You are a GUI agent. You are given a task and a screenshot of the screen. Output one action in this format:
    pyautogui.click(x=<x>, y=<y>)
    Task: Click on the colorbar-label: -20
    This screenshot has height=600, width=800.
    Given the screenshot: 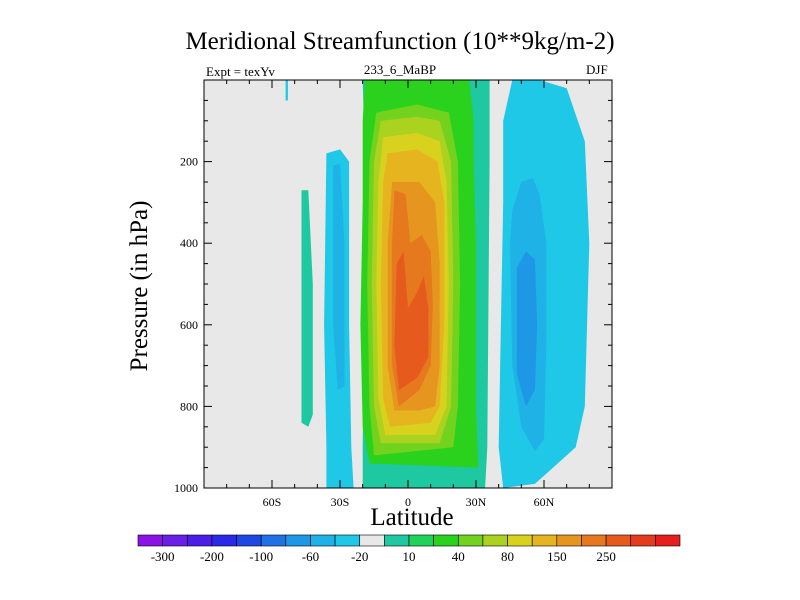 What is the action you would take?
    pyautogui.click(x=359, y=556)
    